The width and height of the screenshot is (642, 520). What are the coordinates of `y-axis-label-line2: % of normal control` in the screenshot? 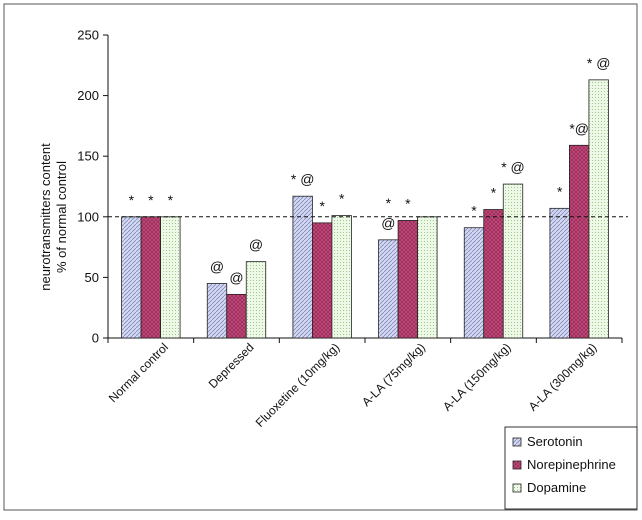 It's located at (61, 217).